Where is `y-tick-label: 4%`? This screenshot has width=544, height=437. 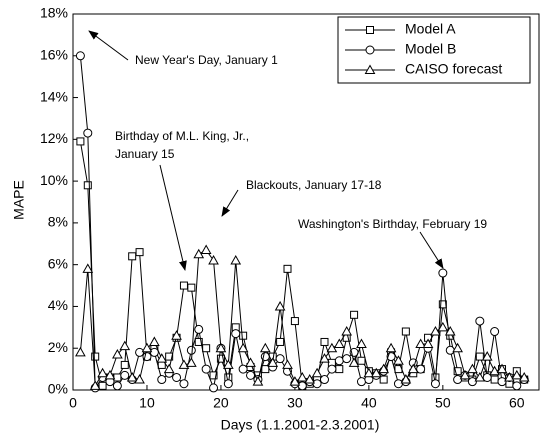
y-tick-label: 4% is located at coordinates (58, 305).